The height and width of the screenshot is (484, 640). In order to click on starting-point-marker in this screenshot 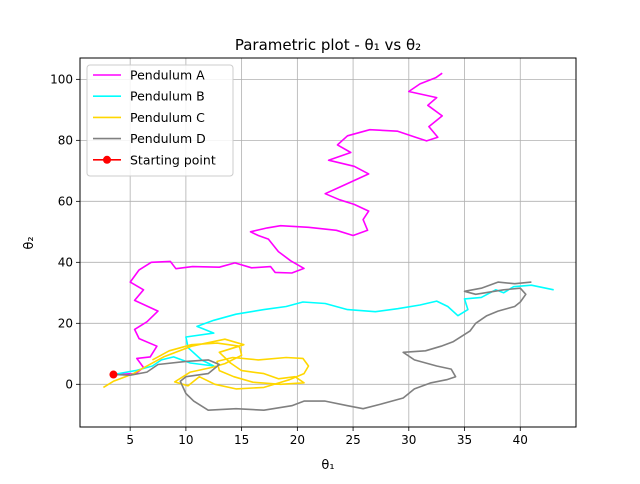, I will do `click(113, 374)`.